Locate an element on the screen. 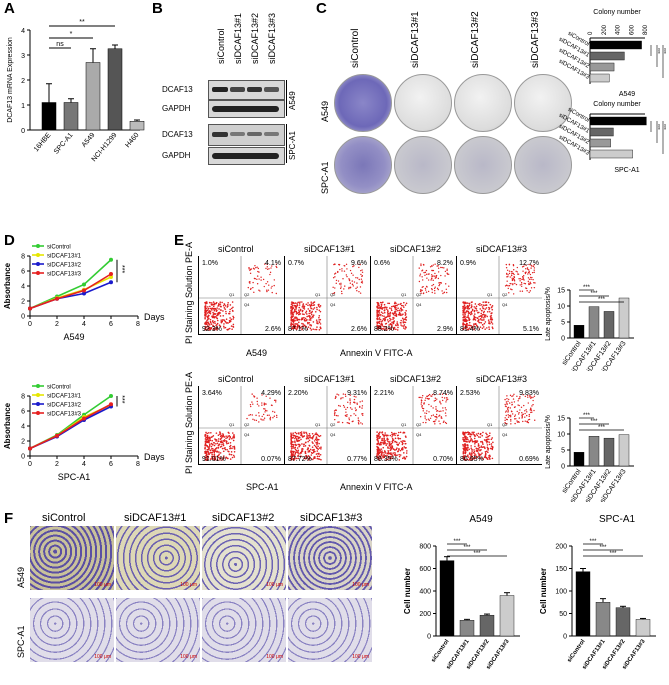 This screenshot has height=685, width=669. quad-ul: 3.64% is located at coordinates (212, 393).